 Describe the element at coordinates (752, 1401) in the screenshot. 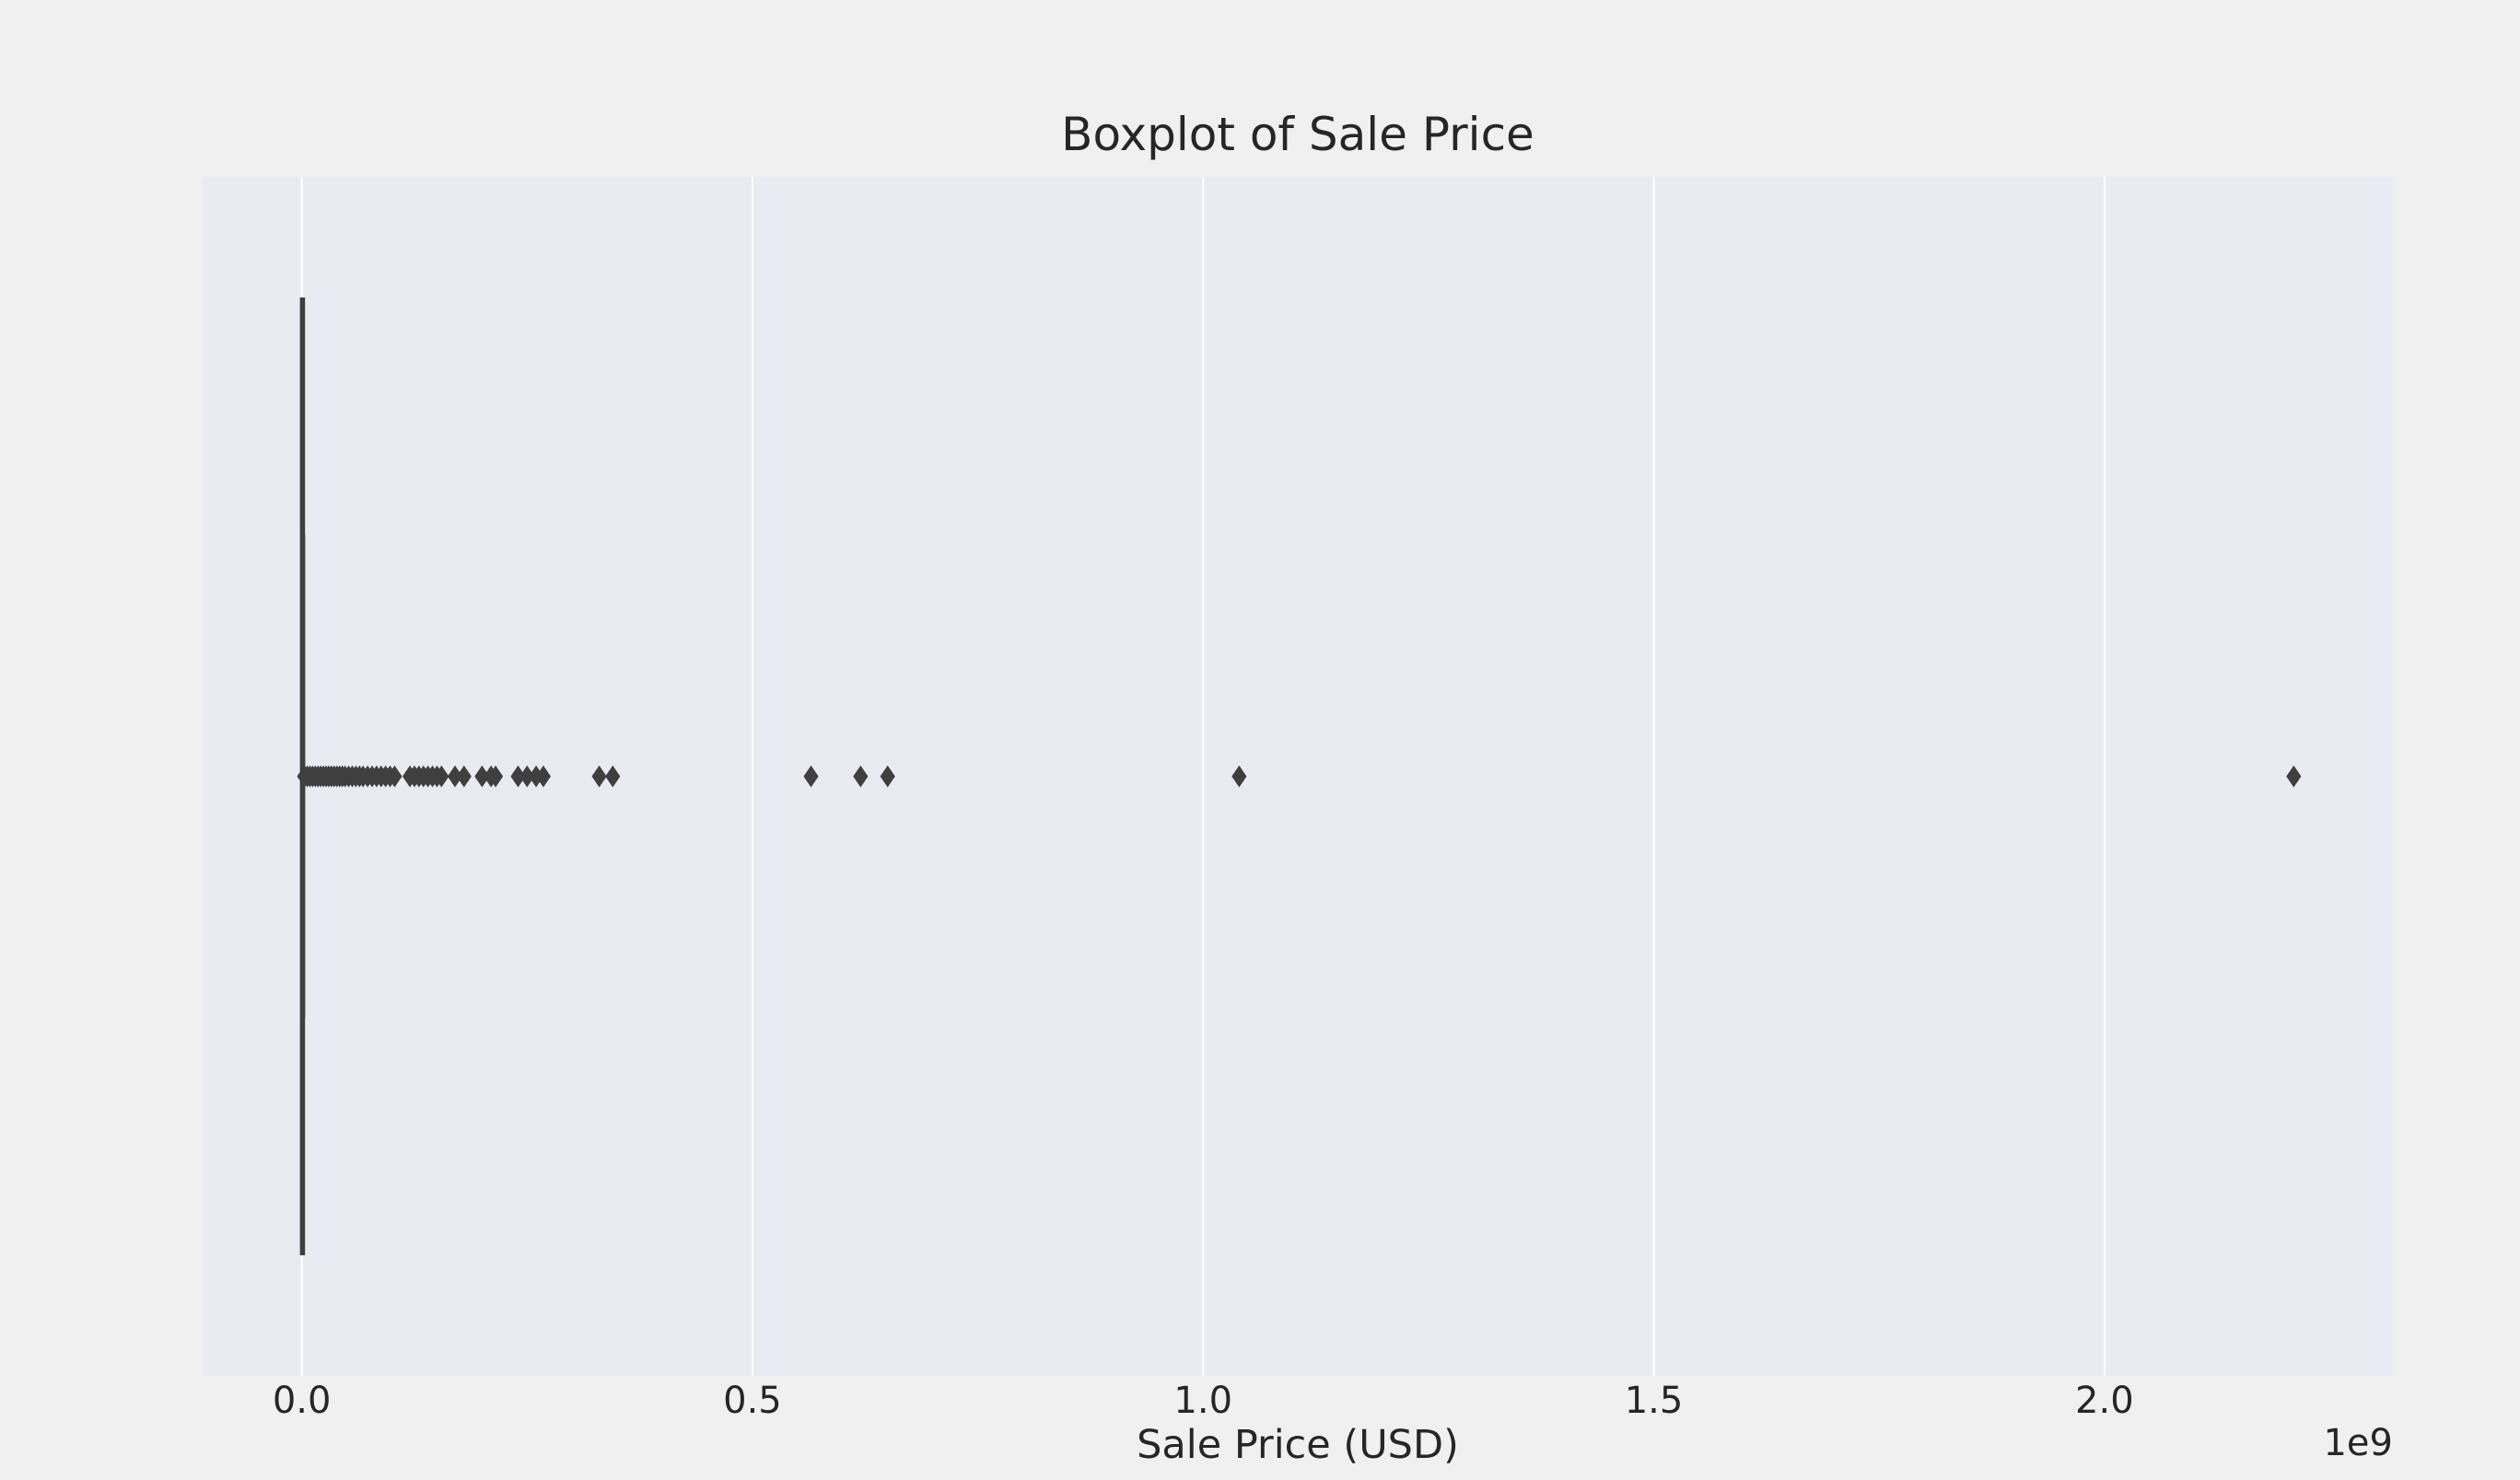

I see `x-tick-label: 0.5` at that location.